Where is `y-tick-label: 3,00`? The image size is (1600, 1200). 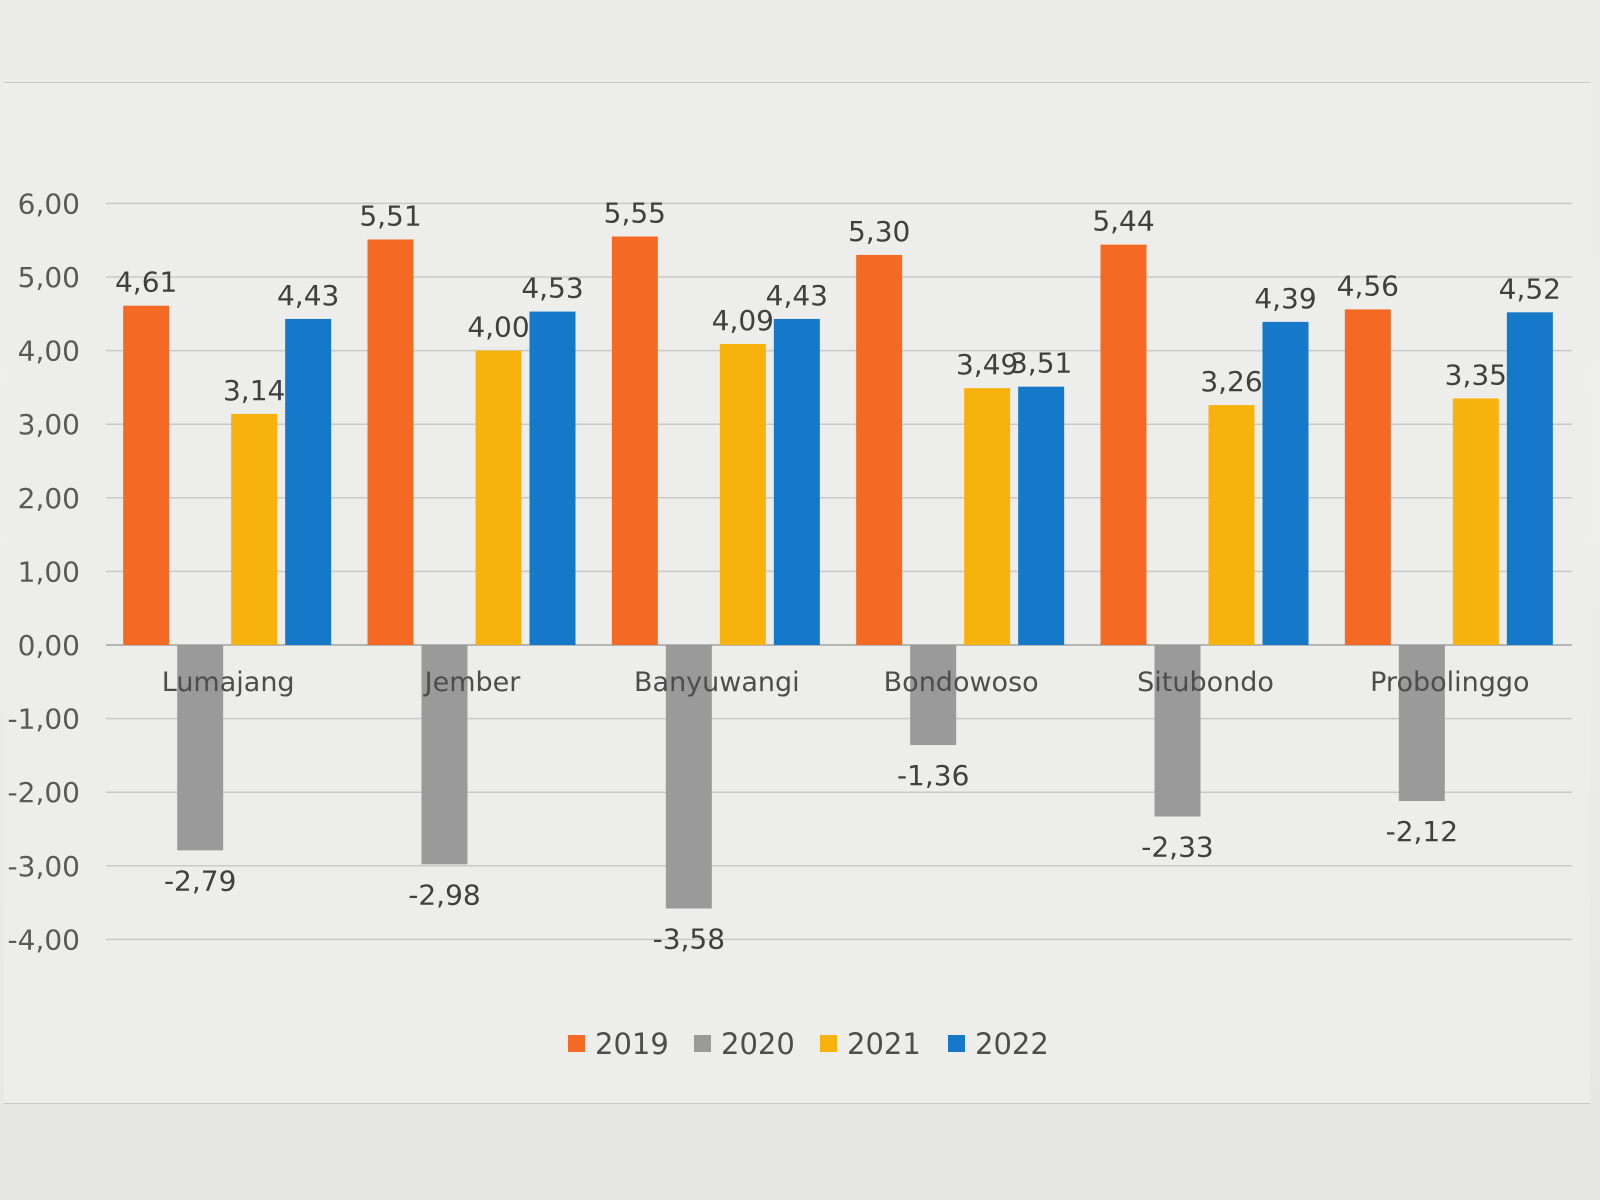 y-tick-label: 3,00 is located at coordinates (49, 424).